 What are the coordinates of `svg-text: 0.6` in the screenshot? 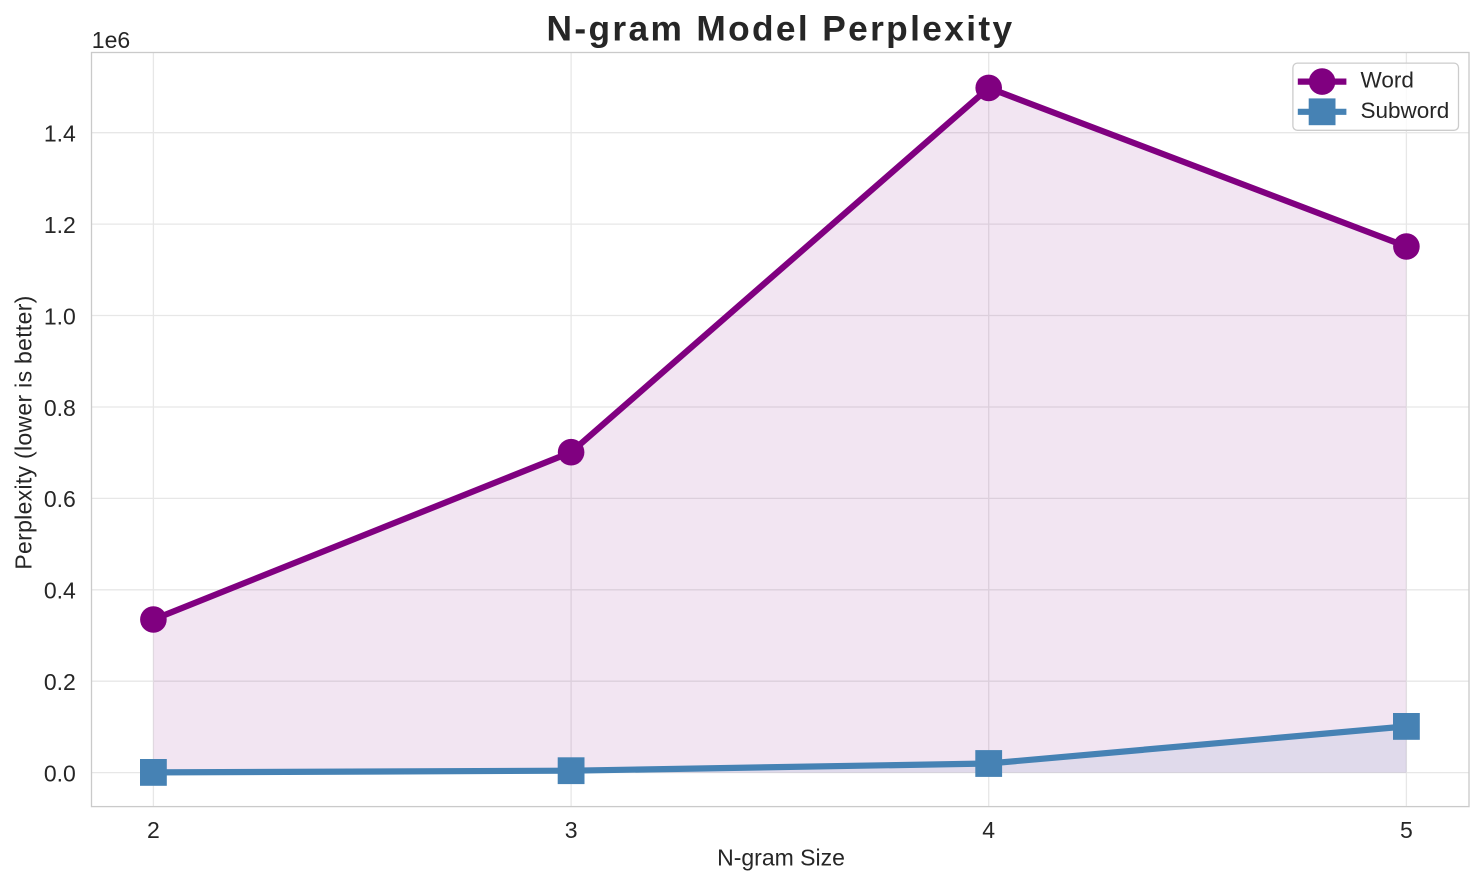 It's located at (60, 499).